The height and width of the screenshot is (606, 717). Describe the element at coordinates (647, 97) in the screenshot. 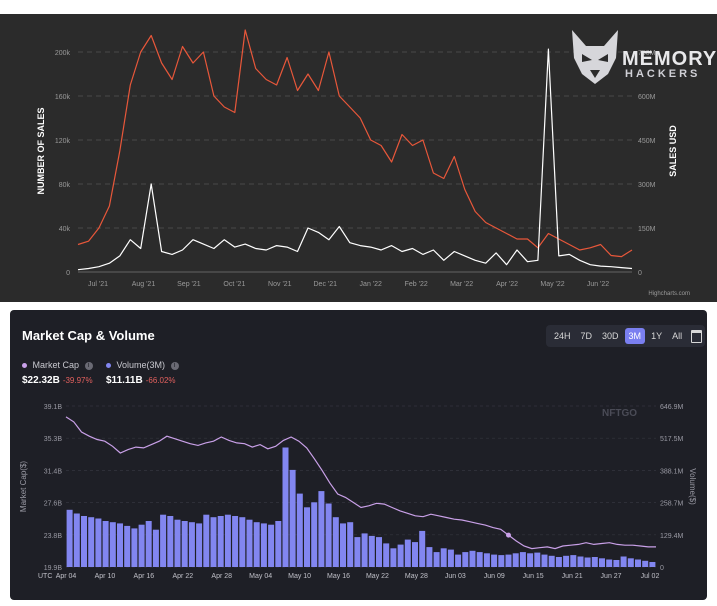

I see `y2-tick-label: 600M` at that location.